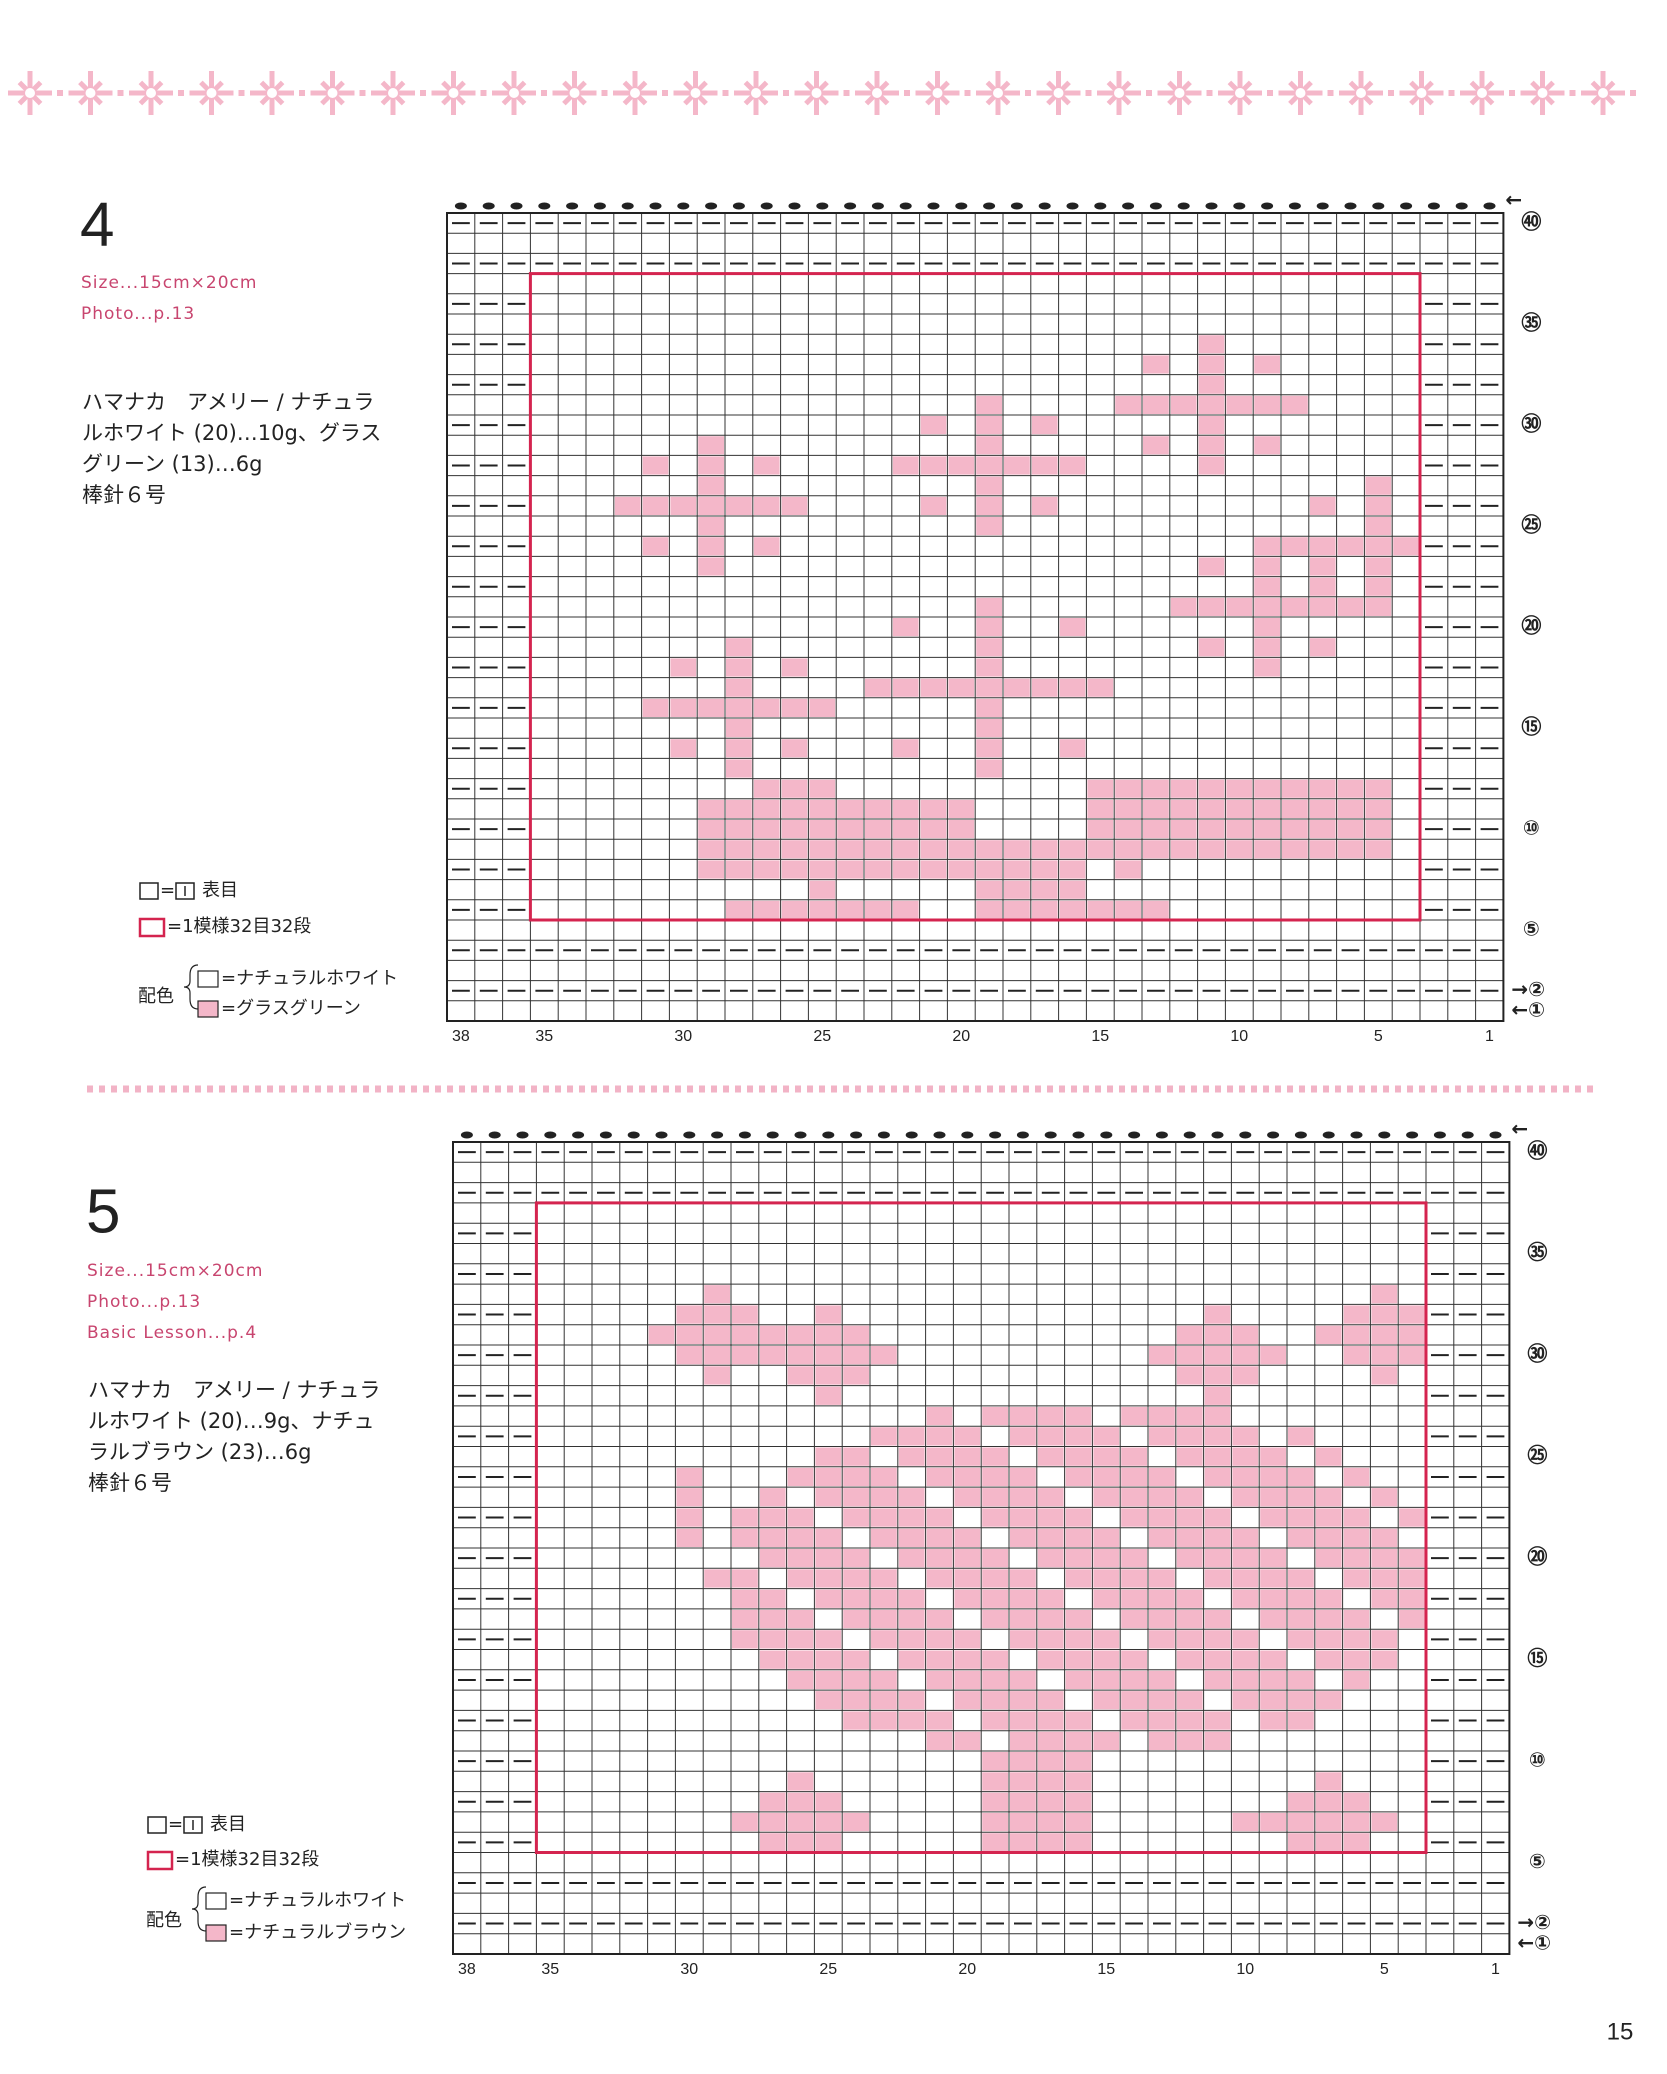 The height and width of the screenshot is (2074, 1667). I want to click on column-label: 38, so click(461, 1036).